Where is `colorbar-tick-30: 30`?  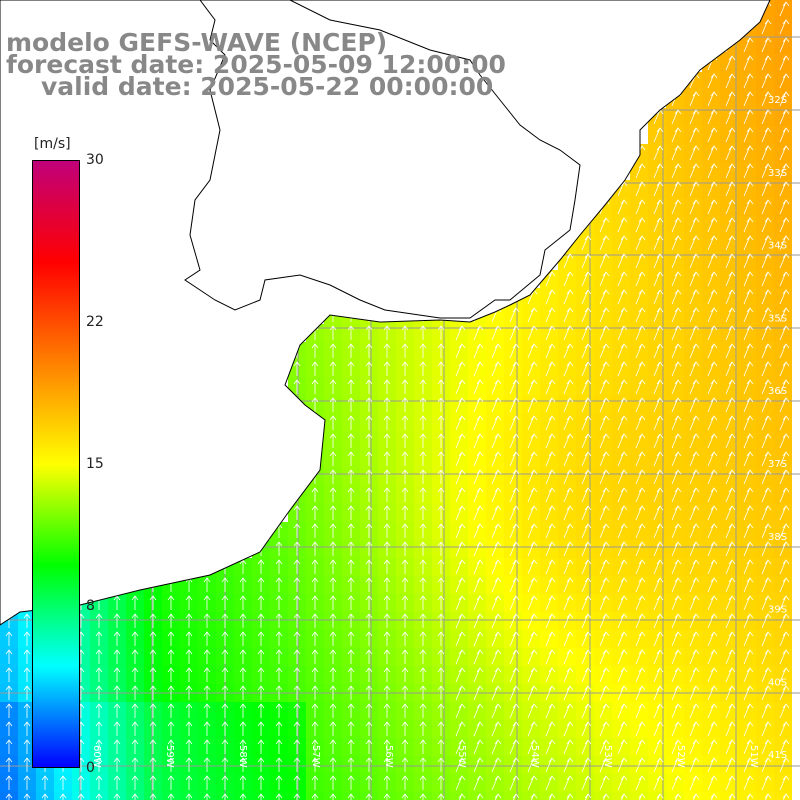 colorbar-tick-30: 30 is located at coordinates (95, 160).